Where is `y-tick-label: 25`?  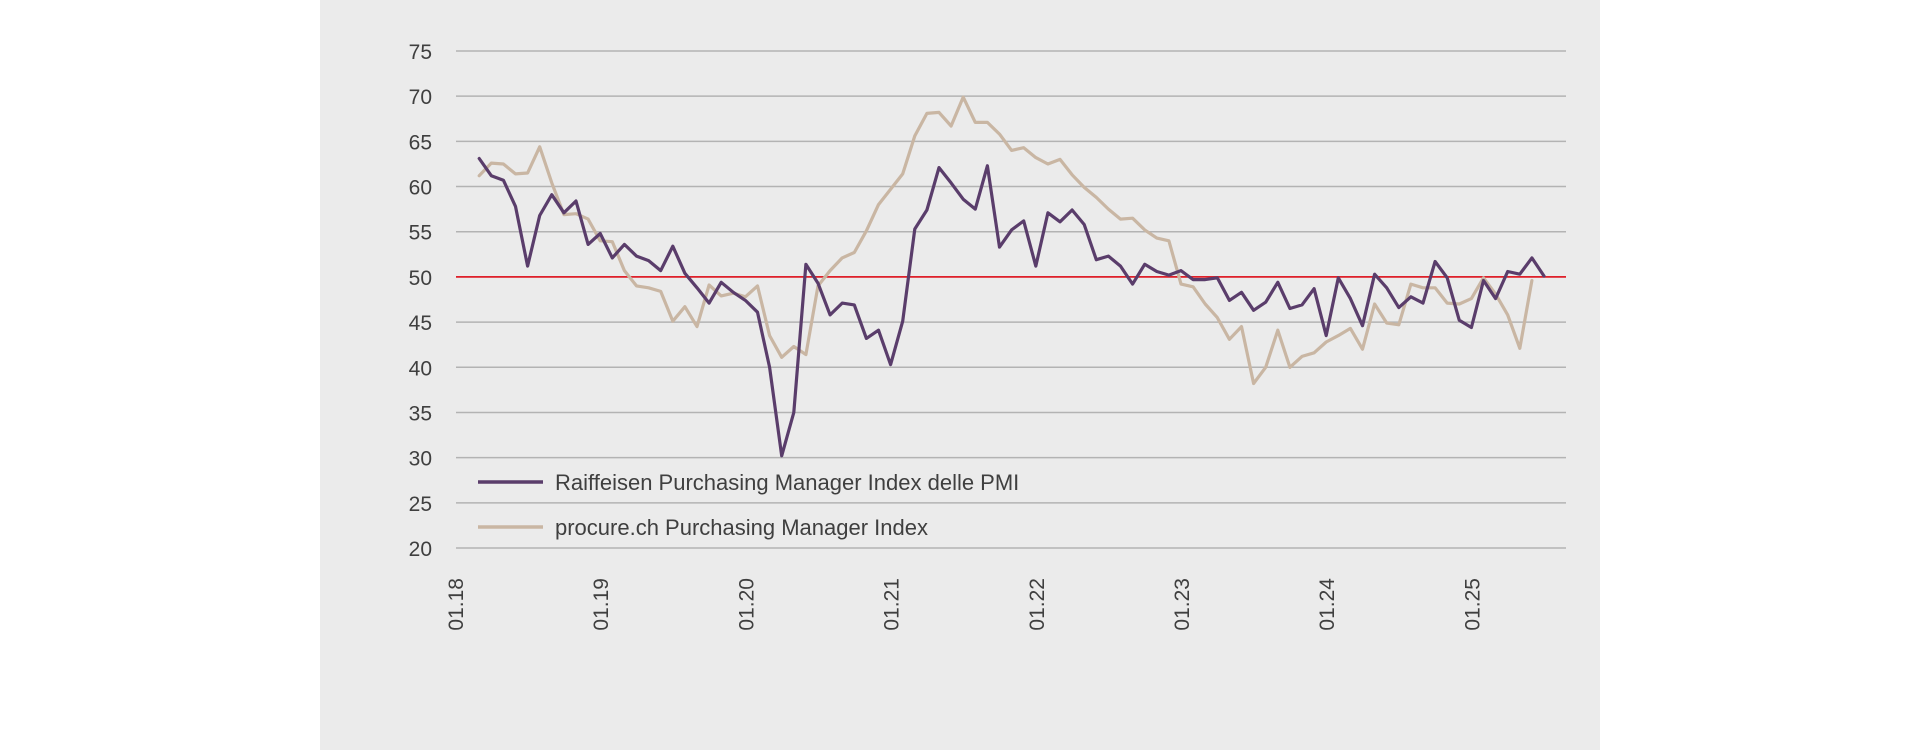 y-tick-label: 25 is located at coordinates (420, 504).